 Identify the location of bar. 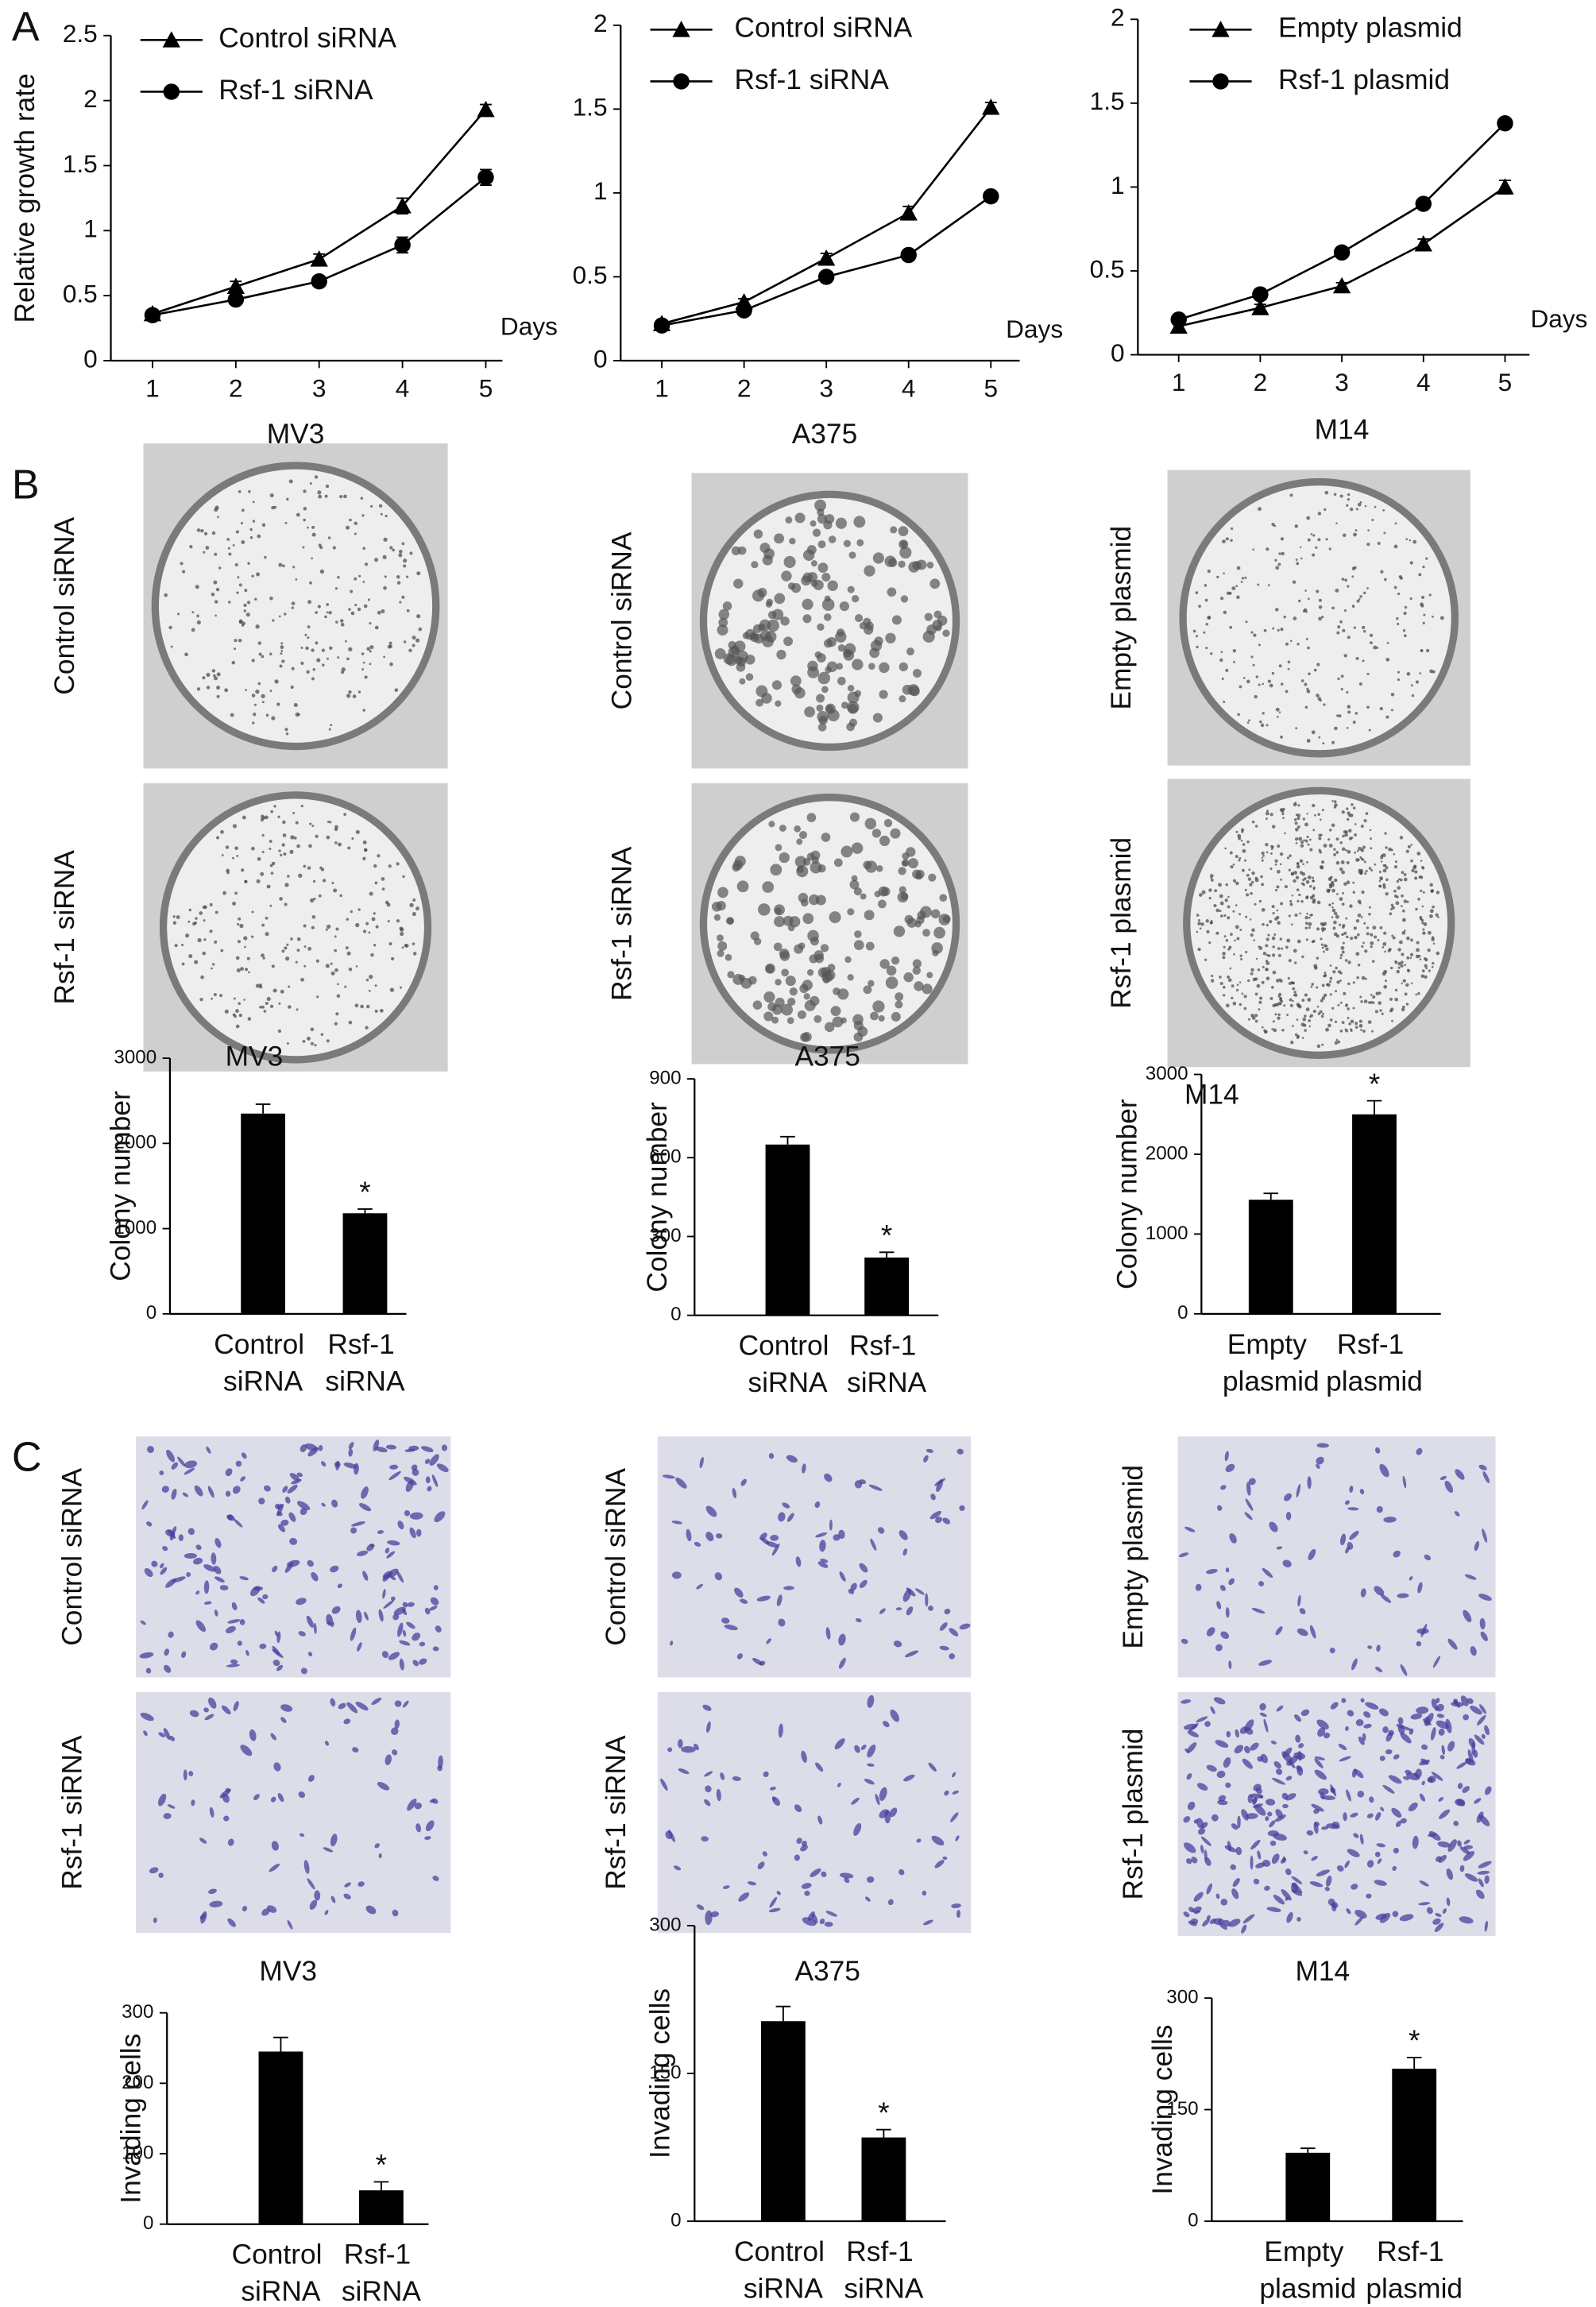
(381, 2207).